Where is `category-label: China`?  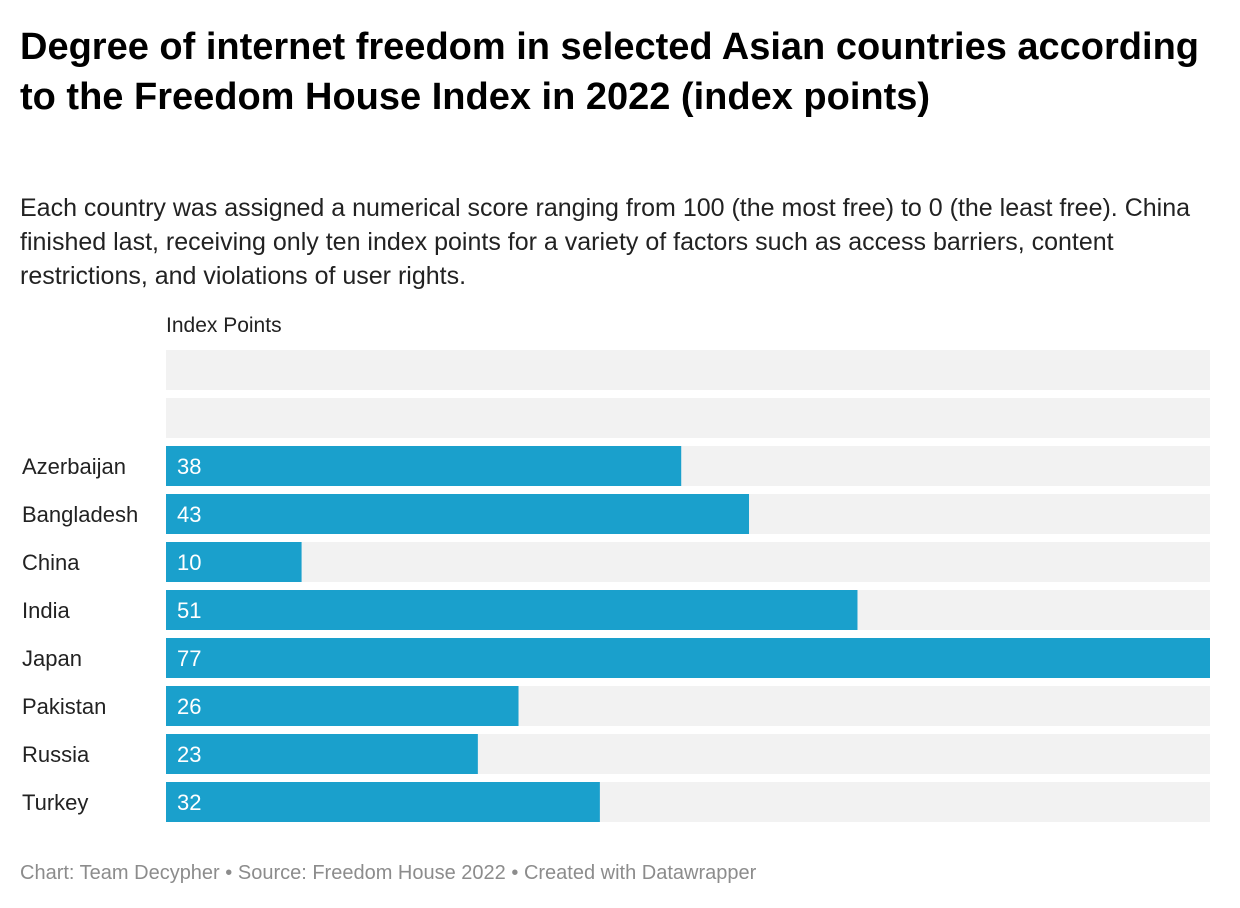 category-label: China is located at coordinates (51, 562).